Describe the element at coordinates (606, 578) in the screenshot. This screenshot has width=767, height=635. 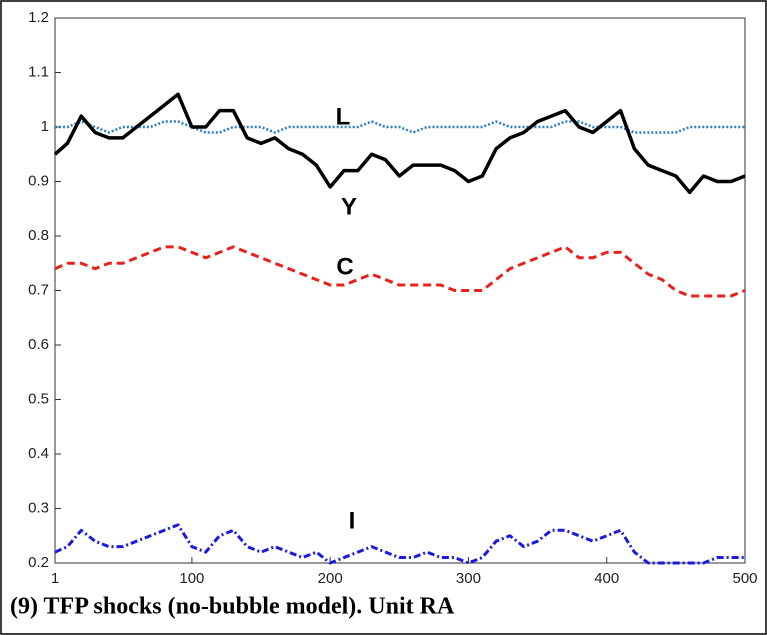
I see `x-tick-label: 400` at that location.